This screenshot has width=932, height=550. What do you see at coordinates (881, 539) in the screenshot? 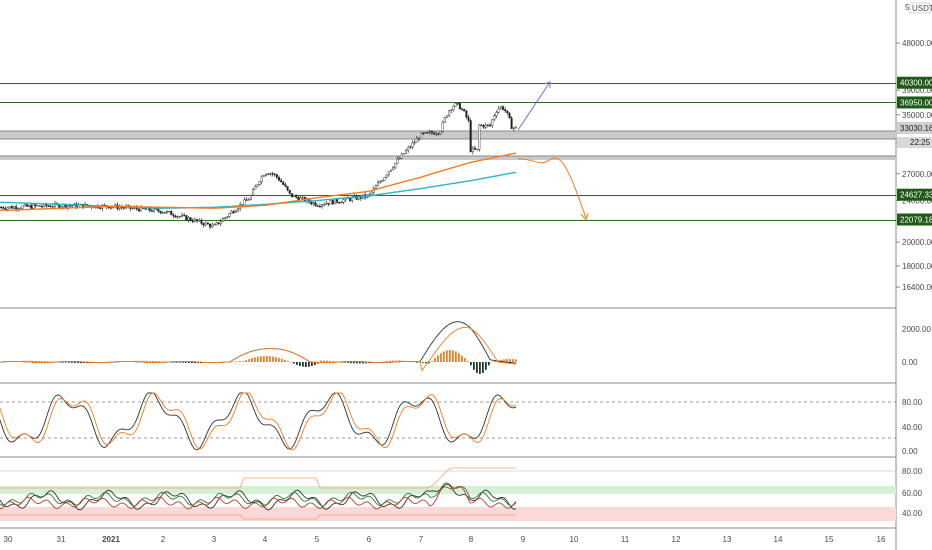
I see `time-axis-label: 16` at bounding box center [881, 539].